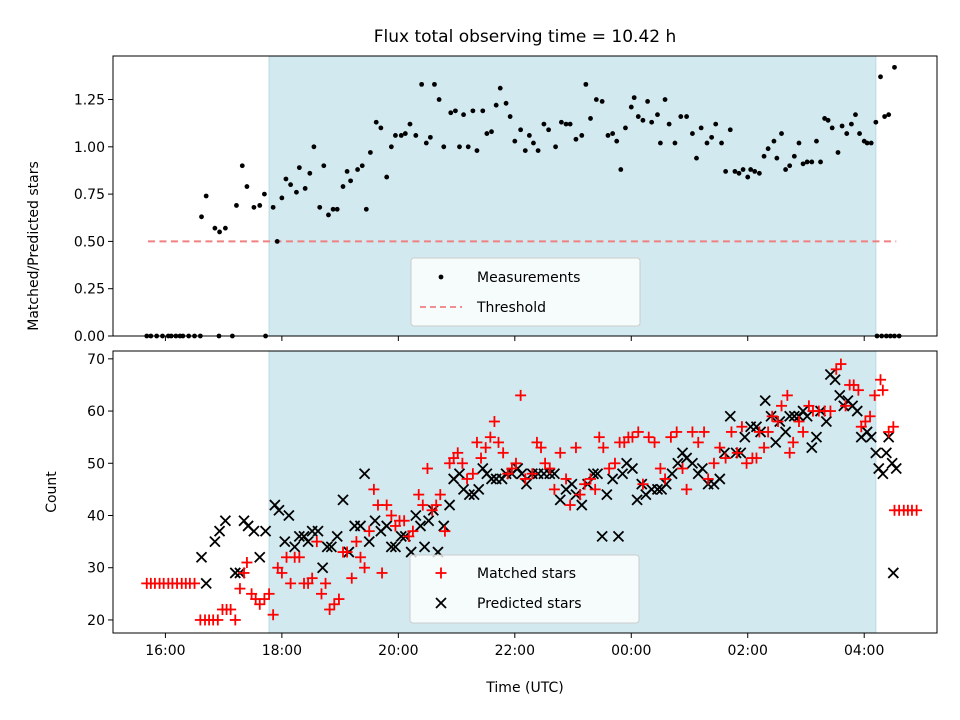 The height and width of the screenshot is (720, 960). I want to click on time-x-tick-label: 22:00, so click(515, 651).